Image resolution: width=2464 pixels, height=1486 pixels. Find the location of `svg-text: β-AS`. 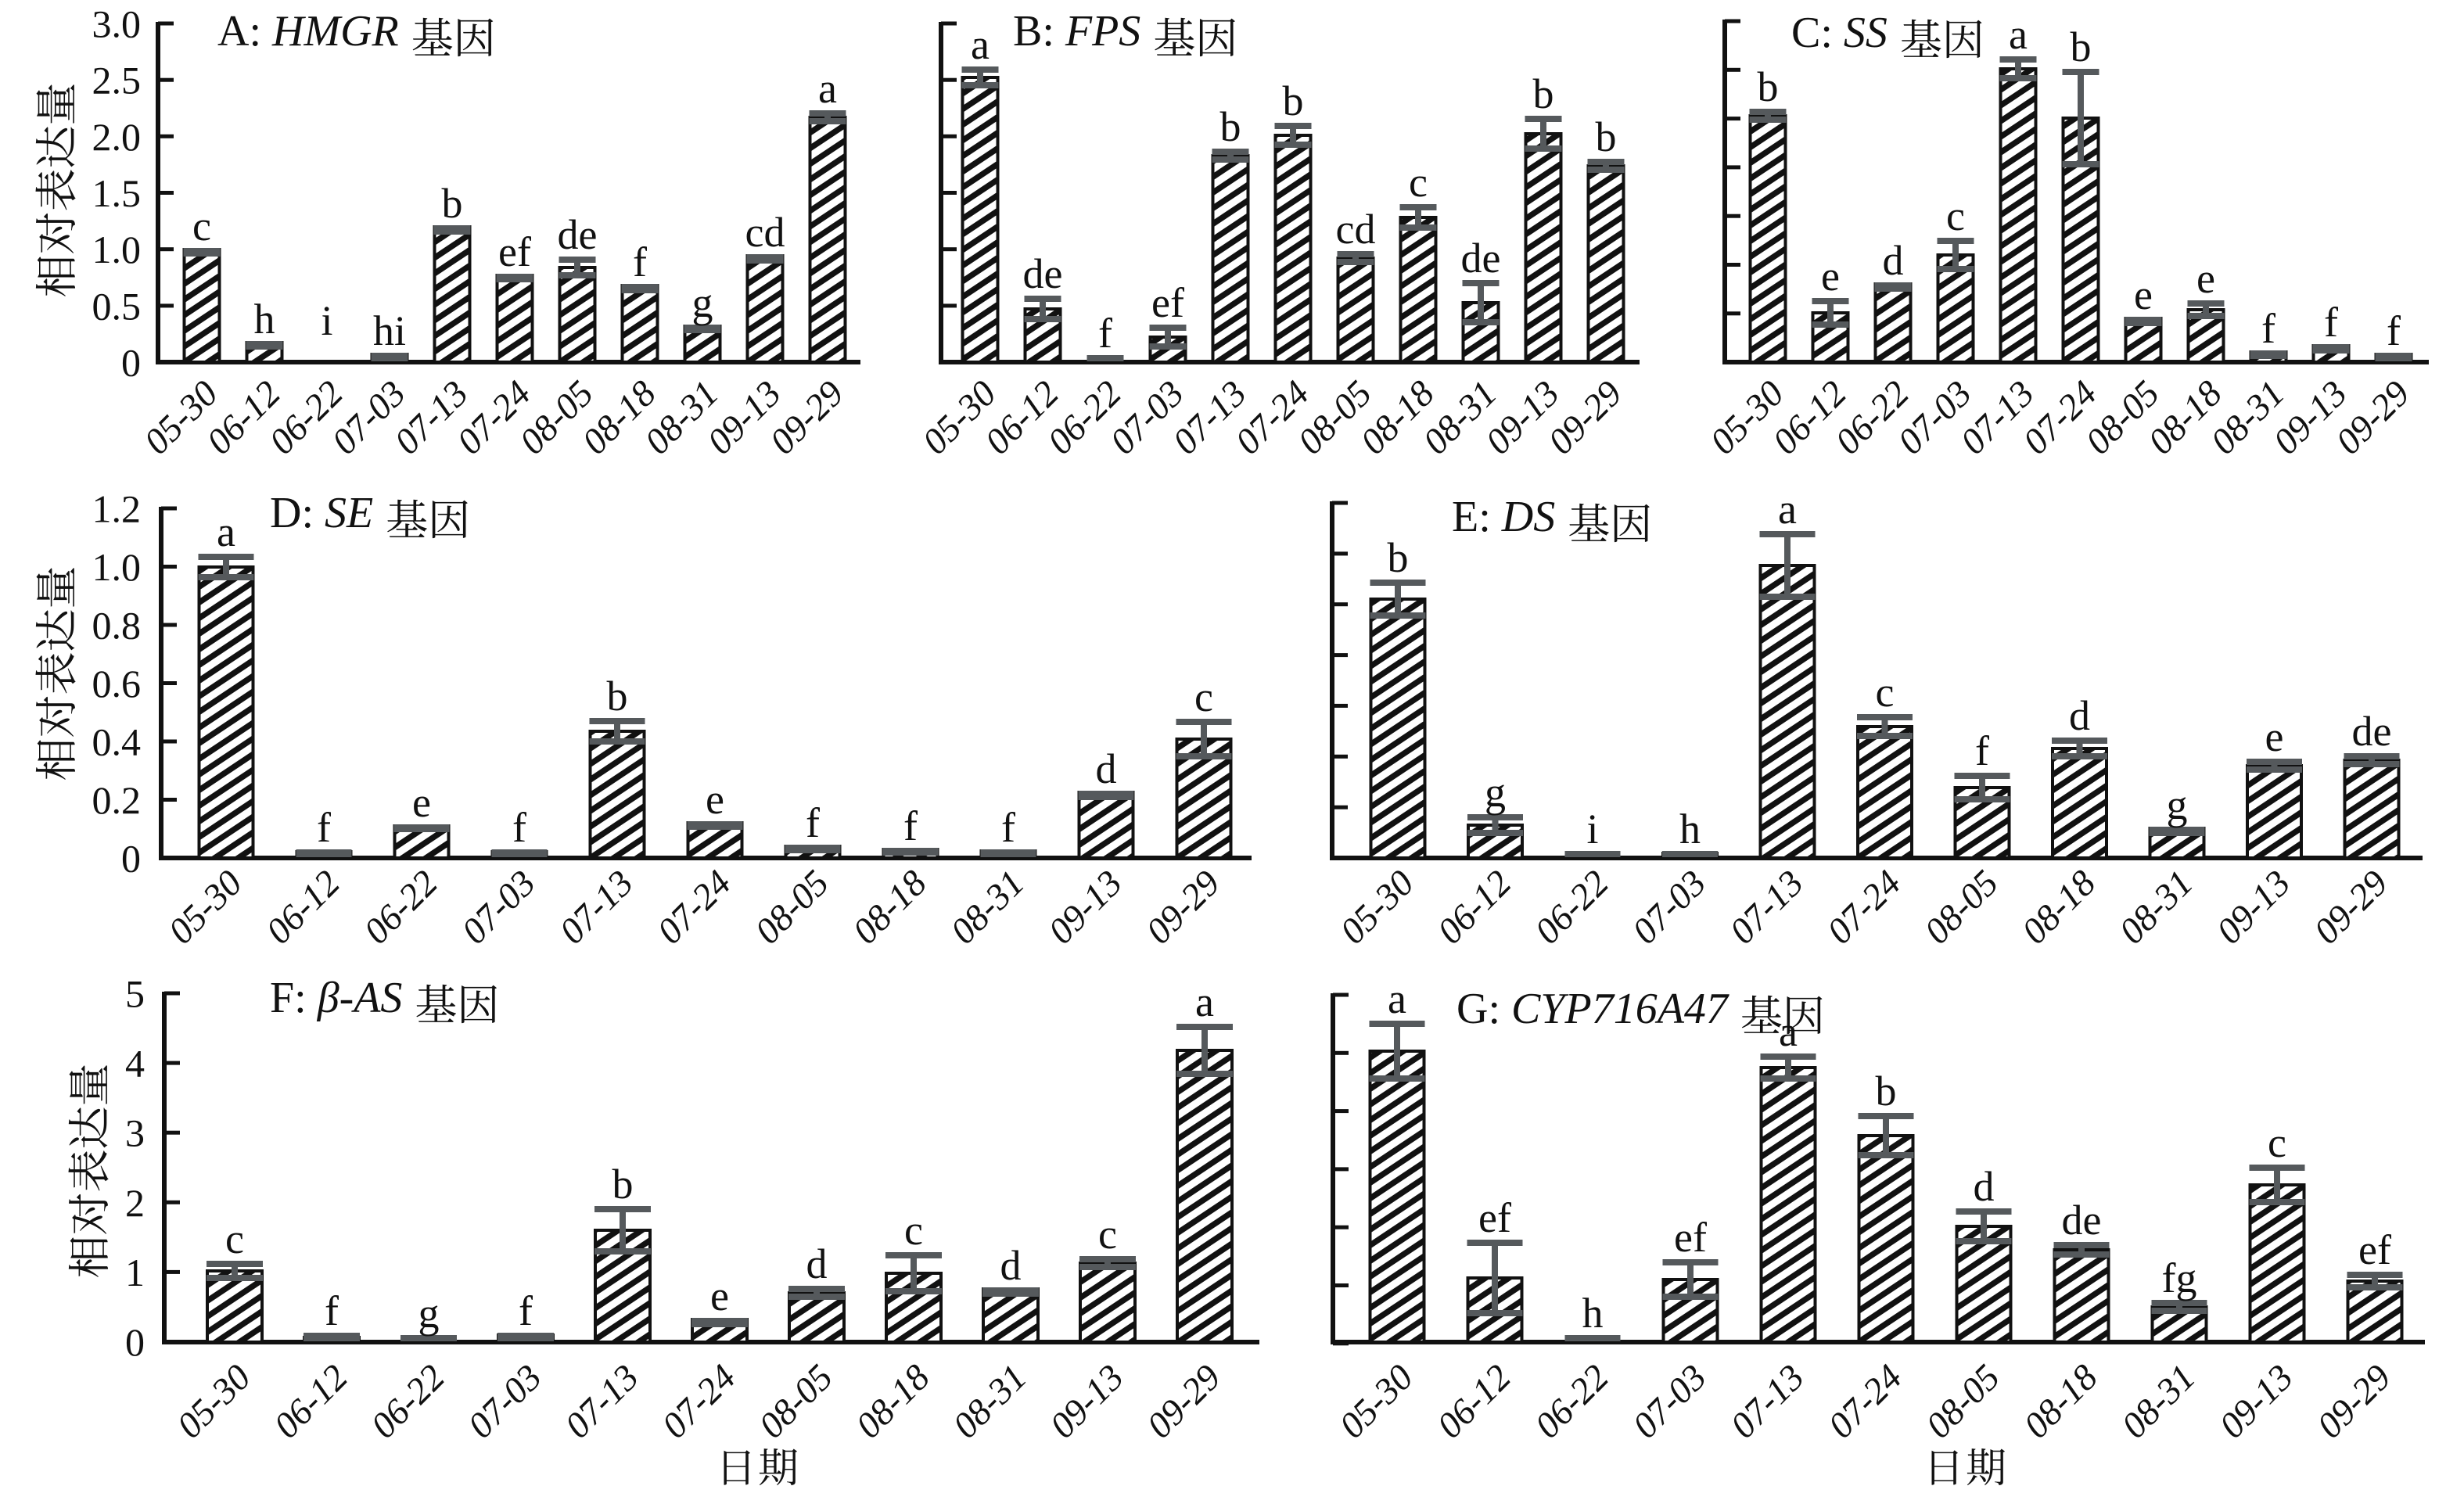

svg-text: β-AS is located at coordinates (360, 998).